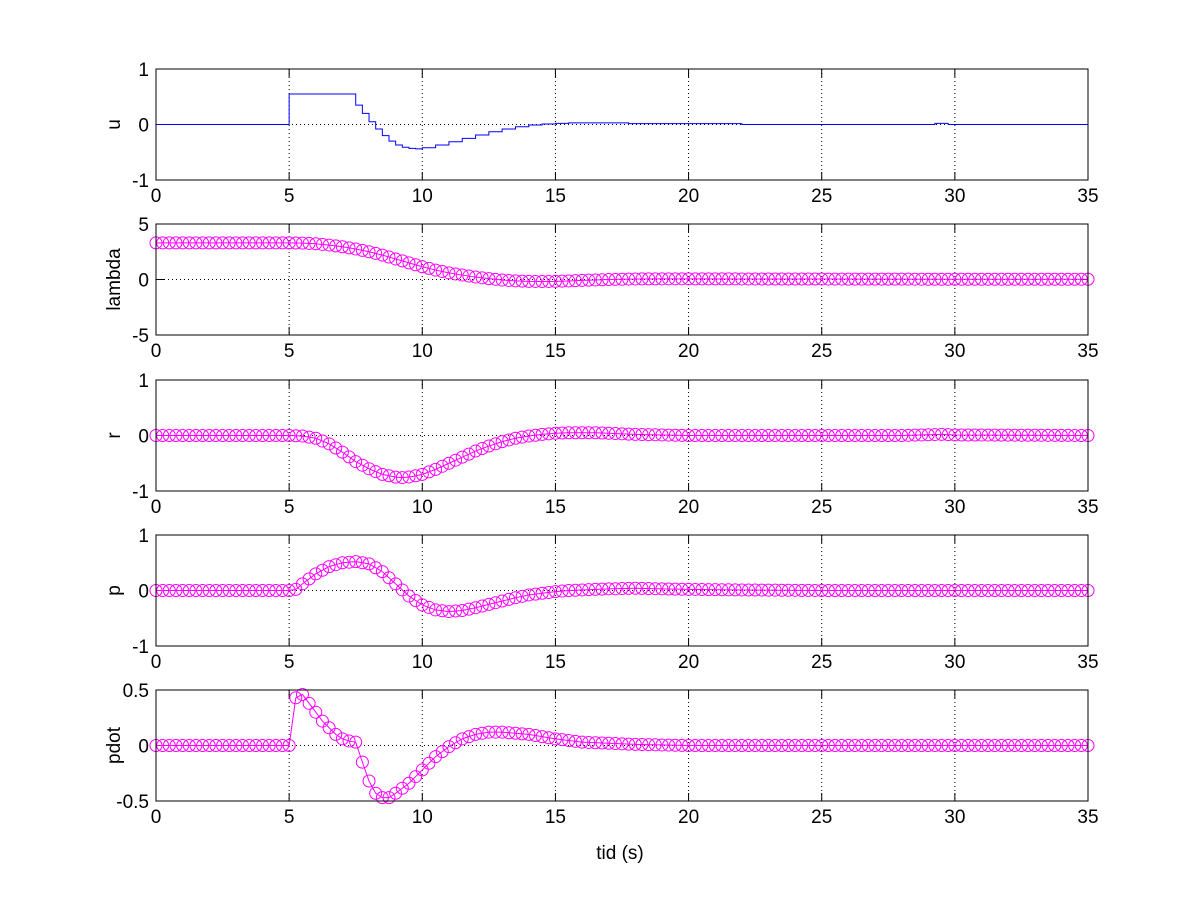  Describe the element at coordinates (821, 662) in the screenshot. I see `x-tick-label: 25` at that location.